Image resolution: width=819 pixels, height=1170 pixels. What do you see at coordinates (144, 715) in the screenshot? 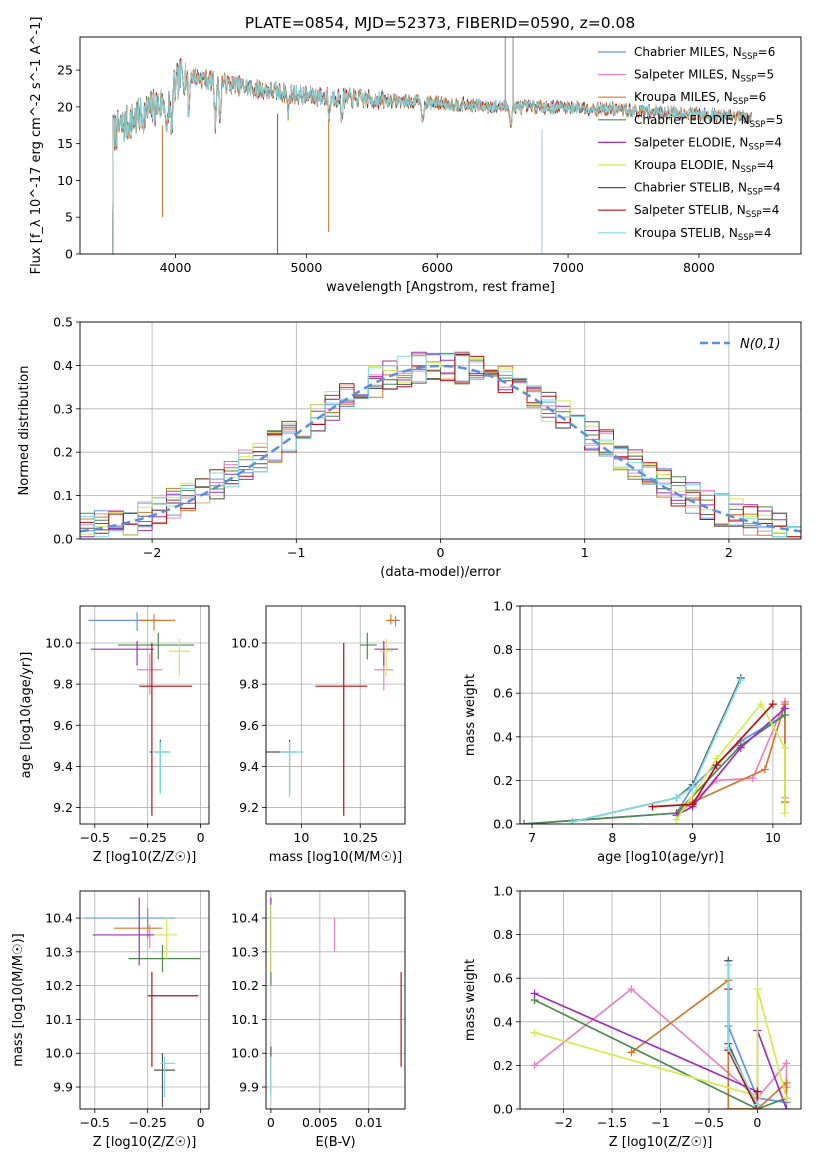
I see `age_vs_Z-grid` at bounding box center [144, 715].